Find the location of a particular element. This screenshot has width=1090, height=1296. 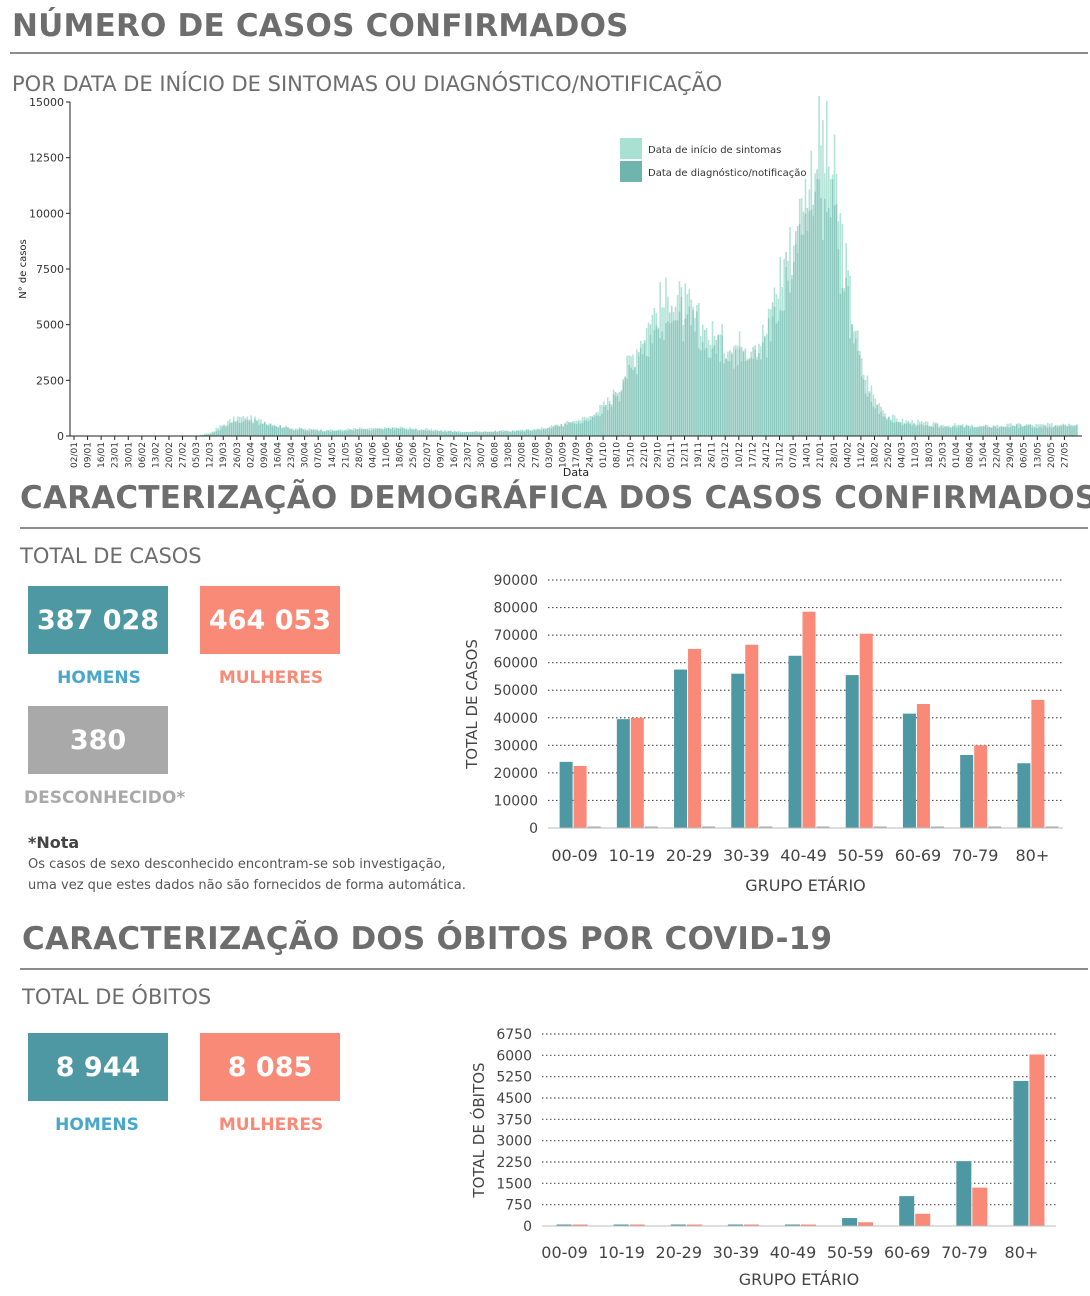

c1-x-tick-label: 09/07 is located at coordinates (441, 455).